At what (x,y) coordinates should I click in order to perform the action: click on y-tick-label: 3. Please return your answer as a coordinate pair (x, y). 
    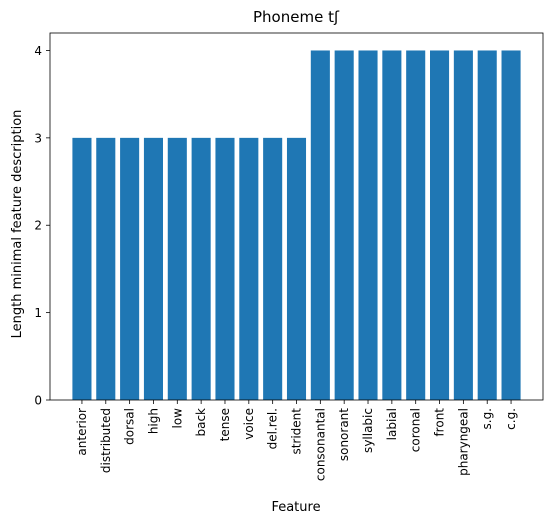
    Looking at the image, I should click on (38, 138).